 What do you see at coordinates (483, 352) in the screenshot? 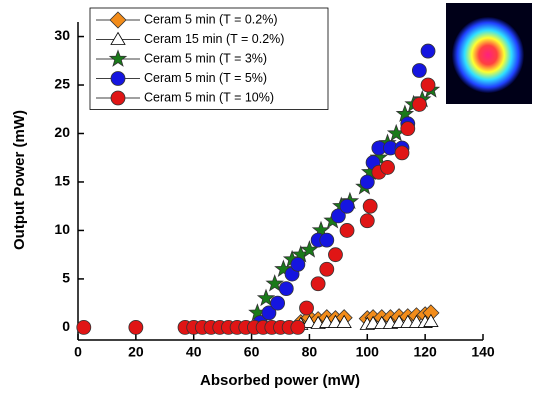
I see `x-tick-label: 140` at bounding box center [483, 352].